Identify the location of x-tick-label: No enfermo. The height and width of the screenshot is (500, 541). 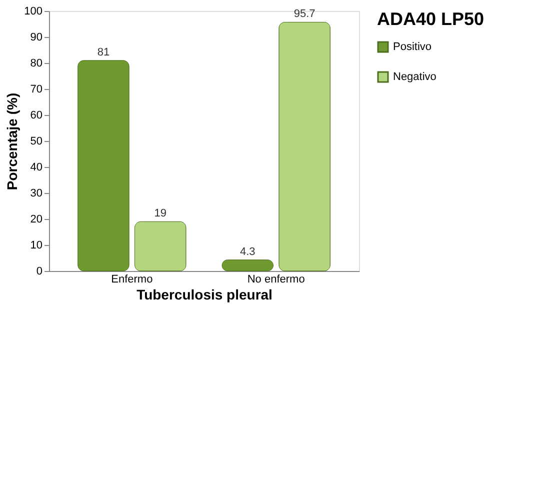
(276, 280).